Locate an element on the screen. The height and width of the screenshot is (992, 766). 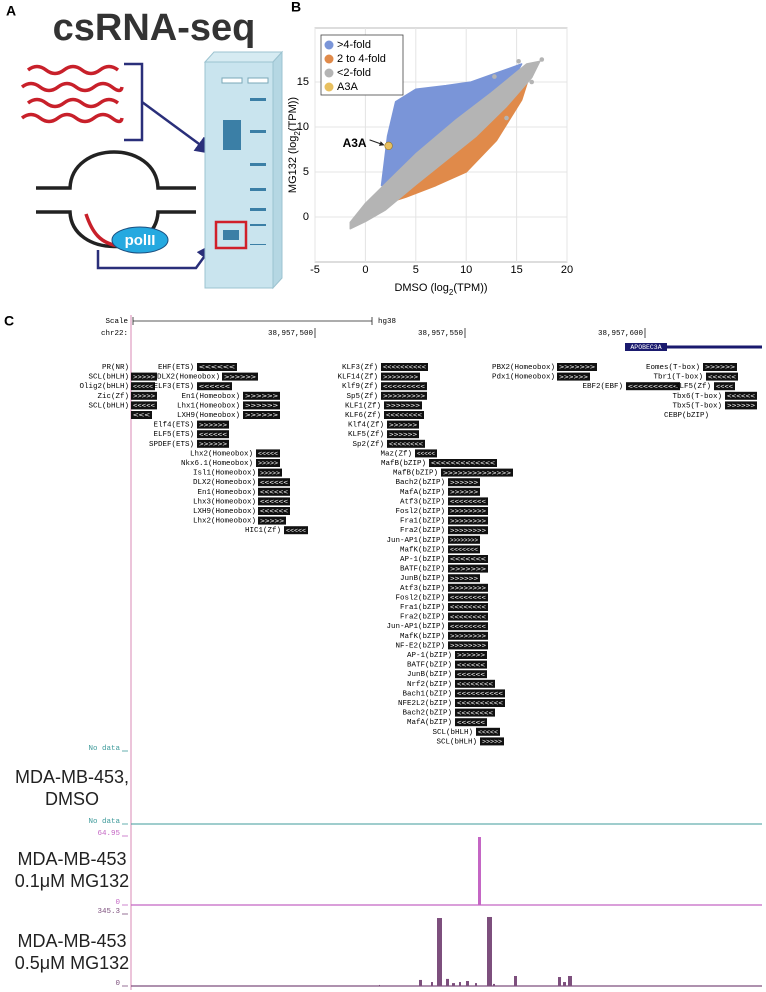
gene-name: APOBEC3A is located at coordinates (645, 347).